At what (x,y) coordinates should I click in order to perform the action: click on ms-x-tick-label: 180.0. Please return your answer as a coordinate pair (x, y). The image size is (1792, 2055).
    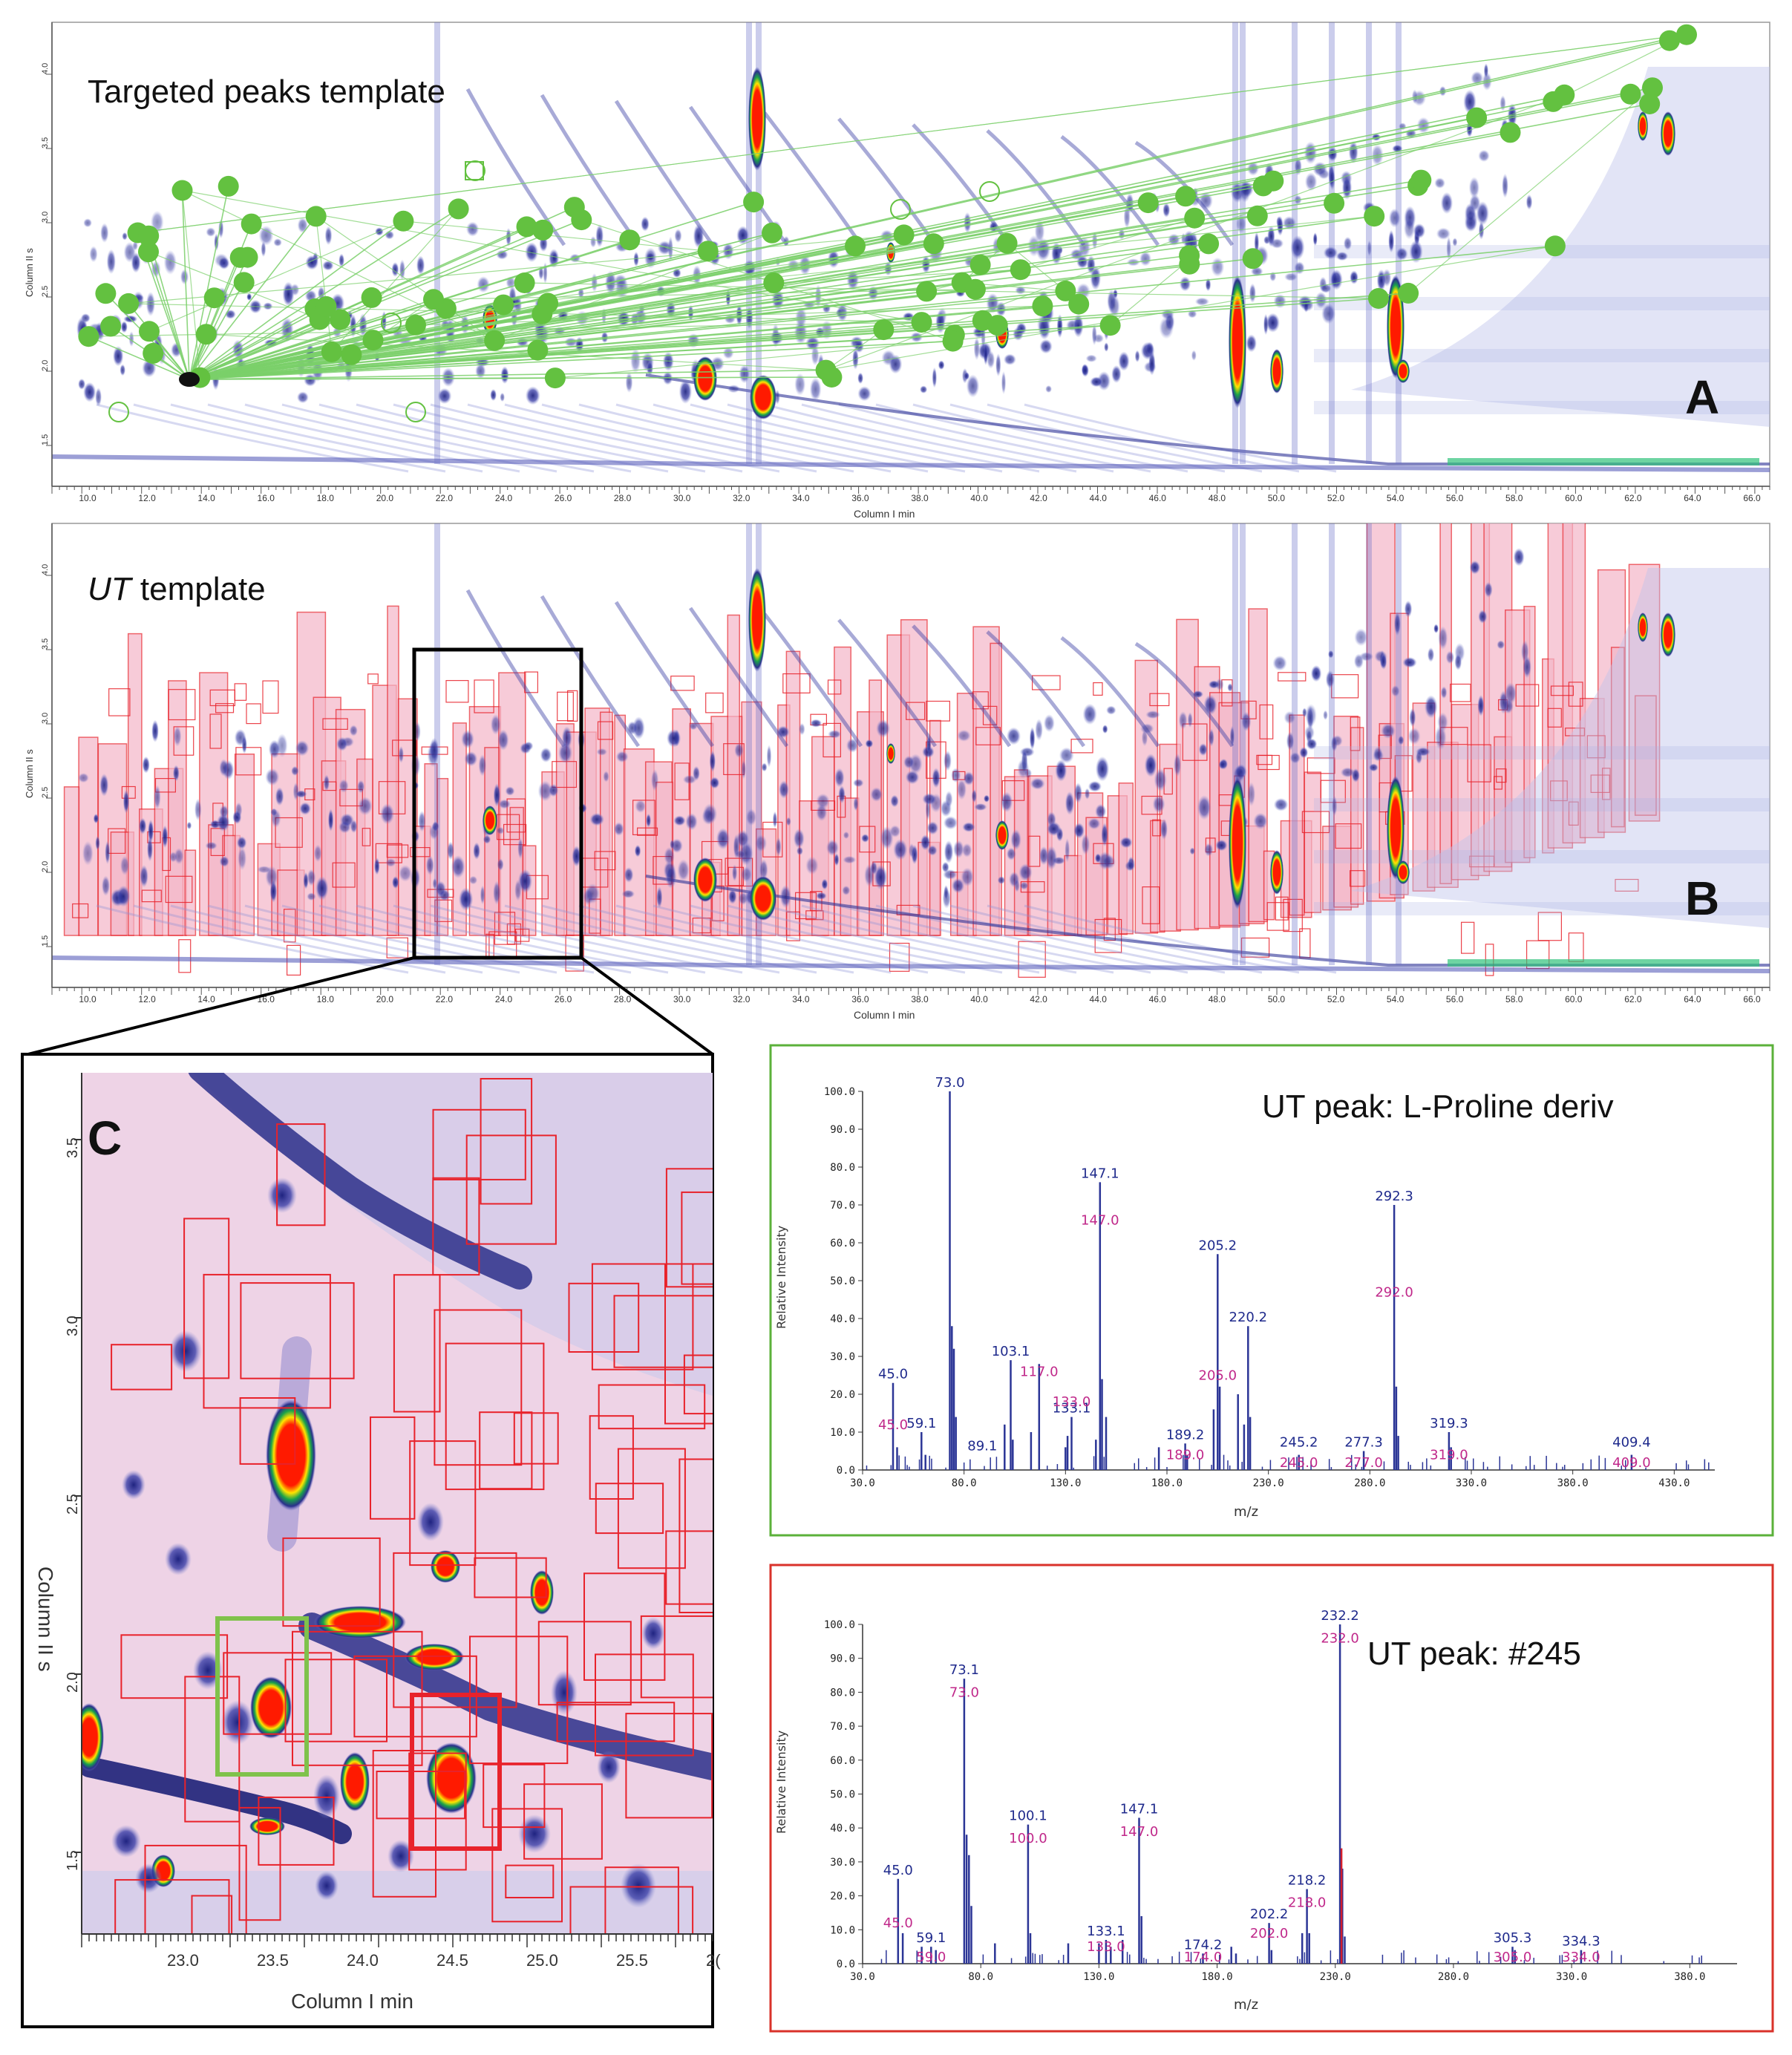
    Looking at the image, I should click on (1216, 1977).